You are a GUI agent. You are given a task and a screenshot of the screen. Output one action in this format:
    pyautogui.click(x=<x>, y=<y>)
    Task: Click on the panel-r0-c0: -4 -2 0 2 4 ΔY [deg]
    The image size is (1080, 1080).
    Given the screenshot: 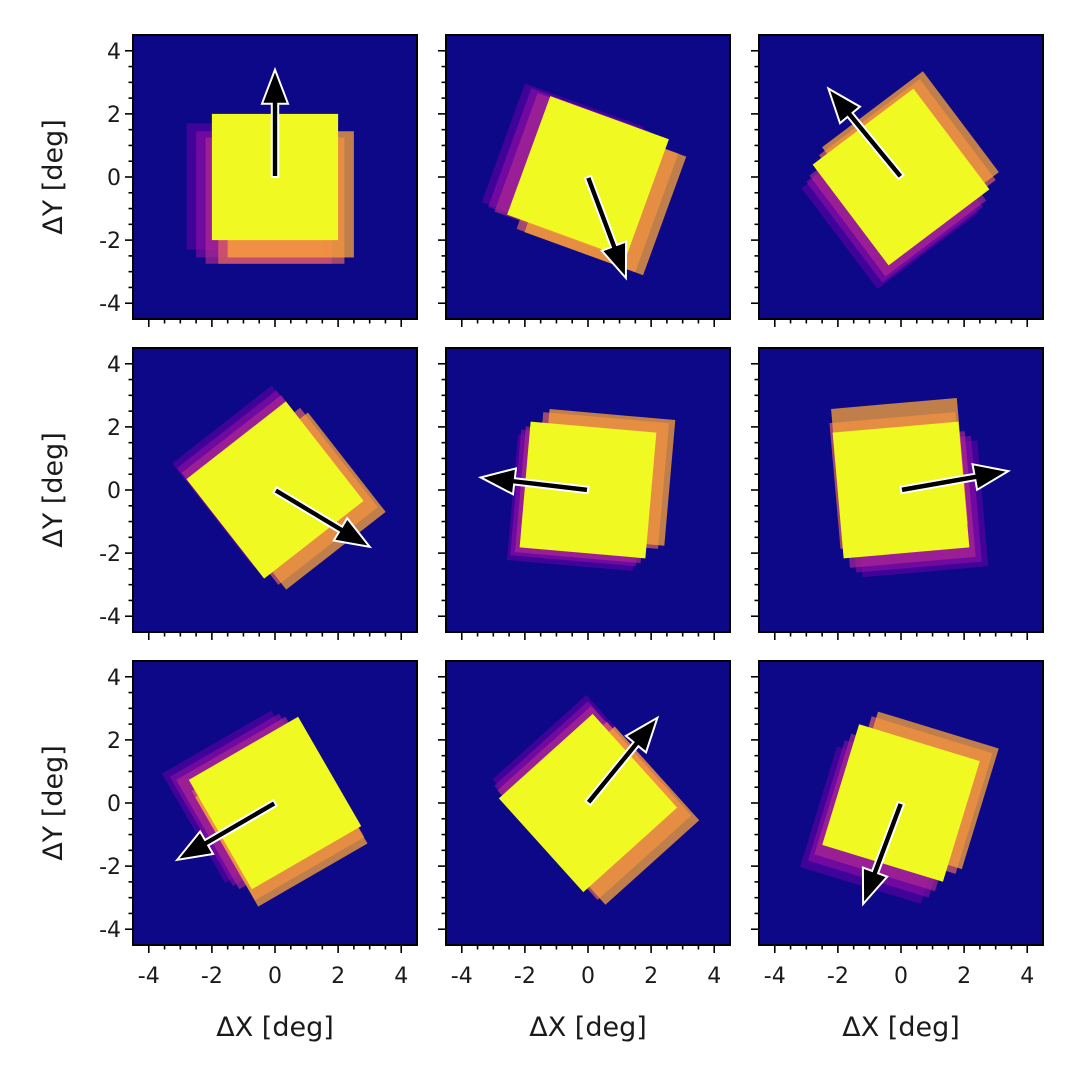 What is the action you would take?
    pyautogui.click(x=228, y=180)
    